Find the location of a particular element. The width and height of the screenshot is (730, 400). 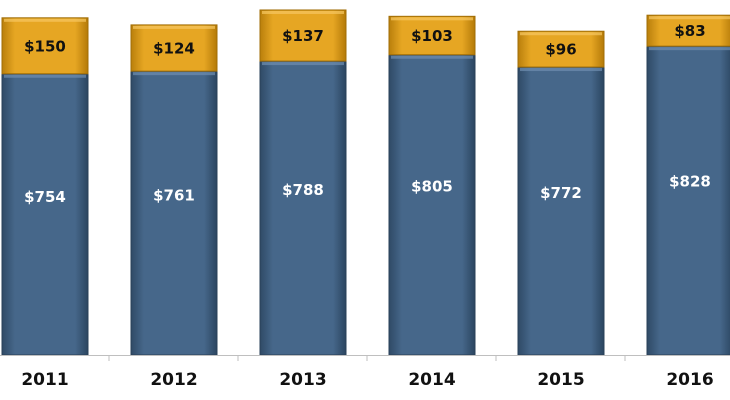

data-label-bottom-2012: $761 is located at coordinates (174, 196).